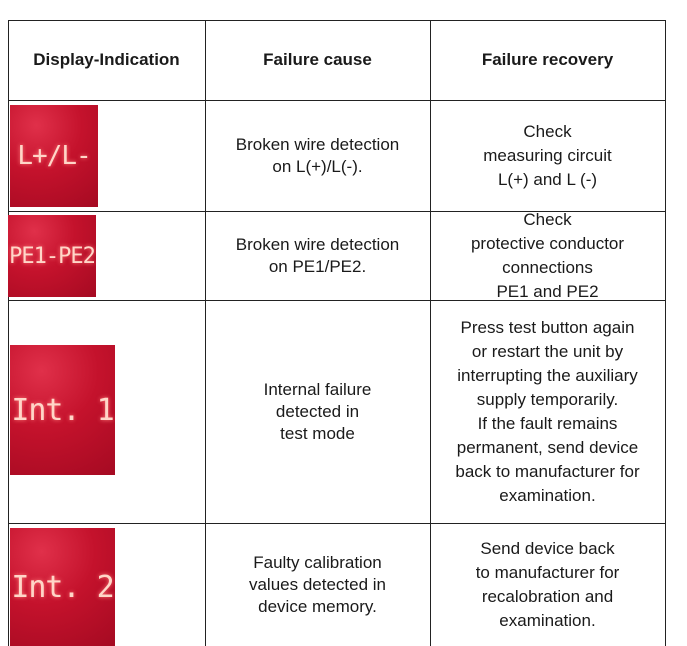 The image size is (687, 646). I want to click on failure-cause: Broken wire detection on PE1/PE2., so click(317, 255).